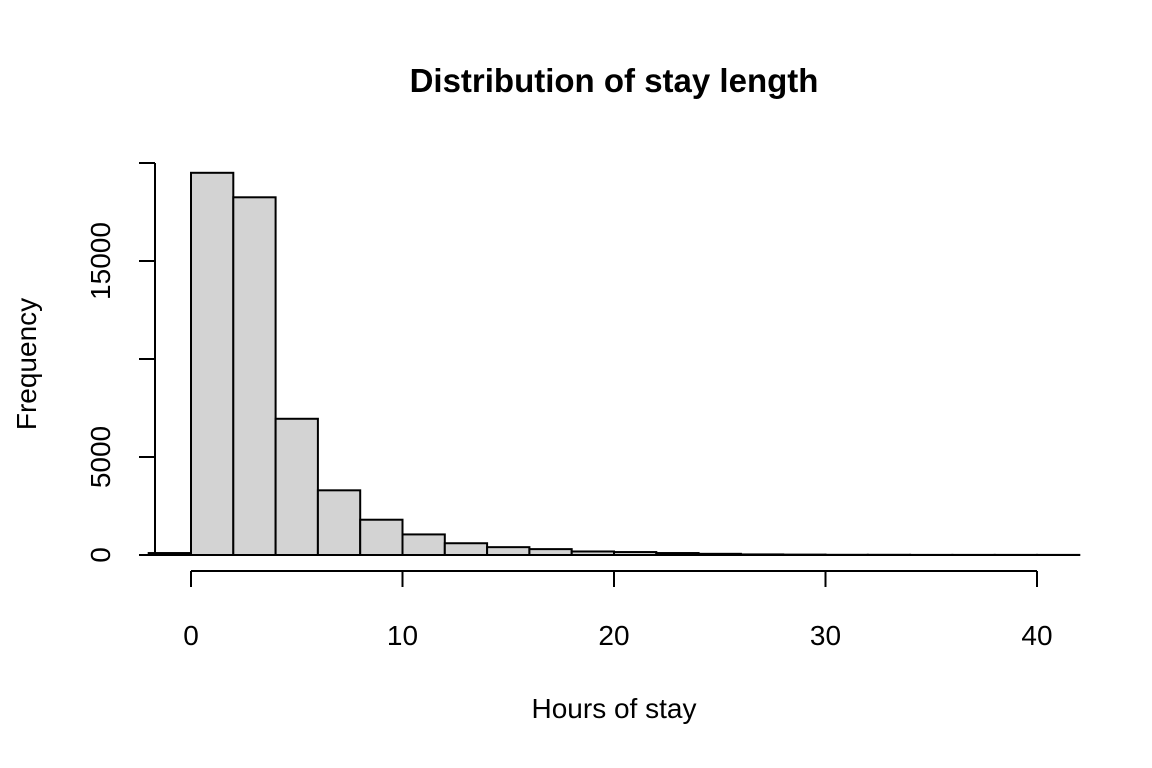 The height and width of the screenshot is (768, 1152). What do you see at coordinates (613, 635) in the screenshot?
I see `x-tick-label: 20` at bounding box center [613, 635].